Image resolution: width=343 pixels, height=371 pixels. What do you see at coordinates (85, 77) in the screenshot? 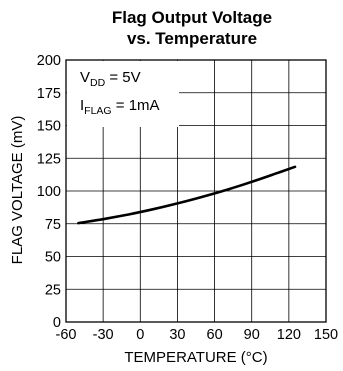
I see `annotation-vdd-main: V` at bounding box center [85, 77].